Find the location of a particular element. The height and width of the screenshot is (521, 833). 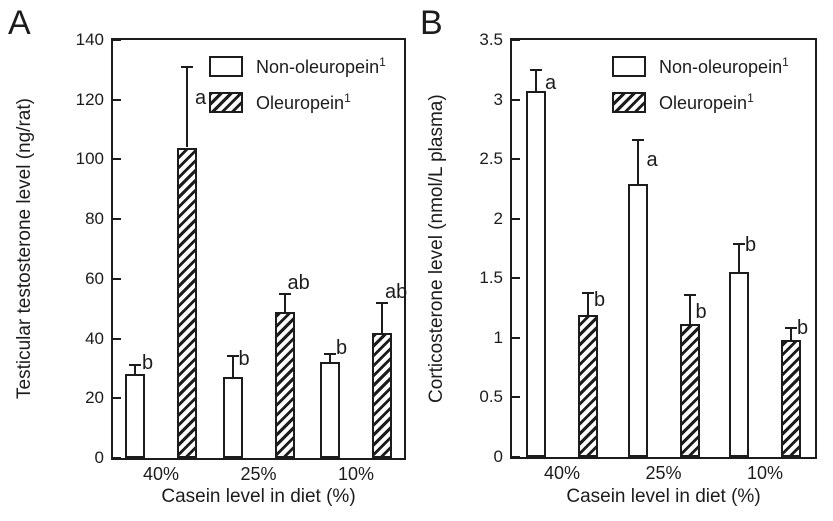

y-axis-tick-label: 40 is located at coordinates (94, 338).